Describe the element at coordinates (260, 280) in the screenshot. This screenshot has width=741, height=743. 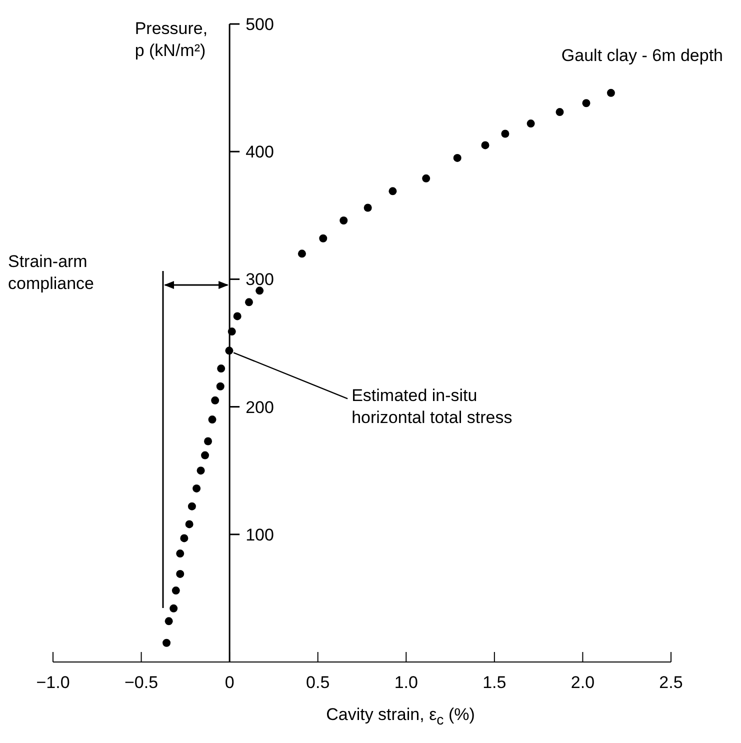
I see `y-tick-label: 300` at that location.